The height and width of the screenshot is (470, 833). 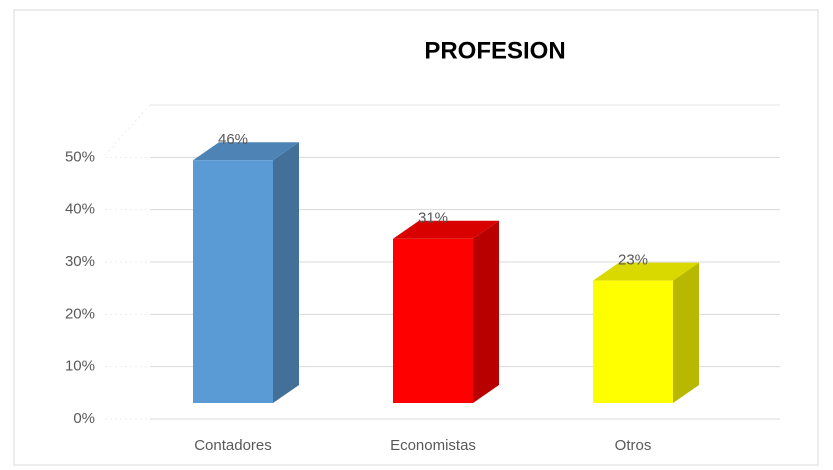 I want to click on x-tick-label: Otros, so click(x=633, y=445).